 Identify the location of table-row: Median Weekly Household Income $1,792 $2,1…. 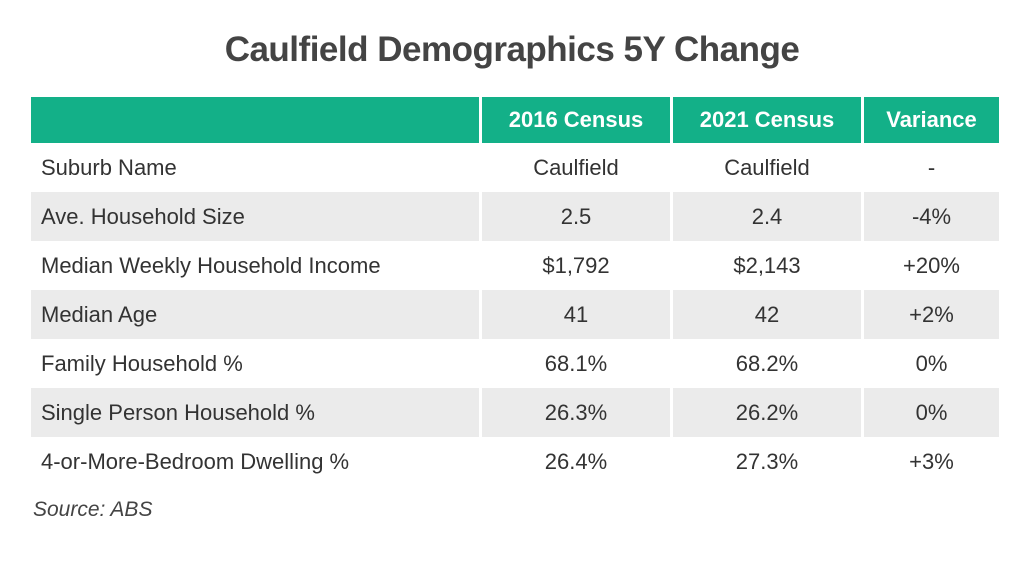
(515, 265).